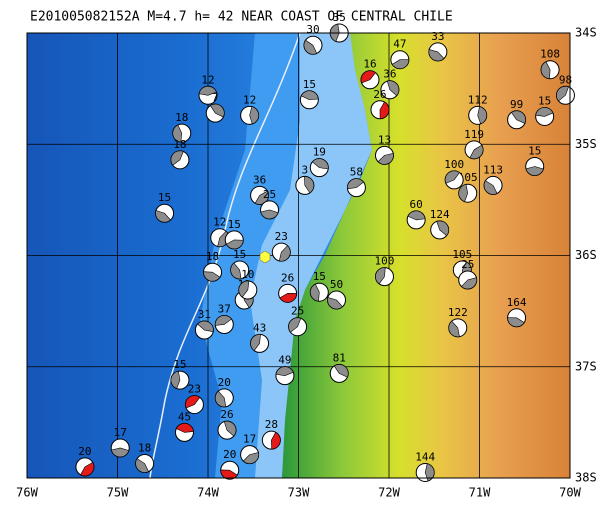 The image size is (612, 508). I want to click on depth-label: 43, so click(259, 327).